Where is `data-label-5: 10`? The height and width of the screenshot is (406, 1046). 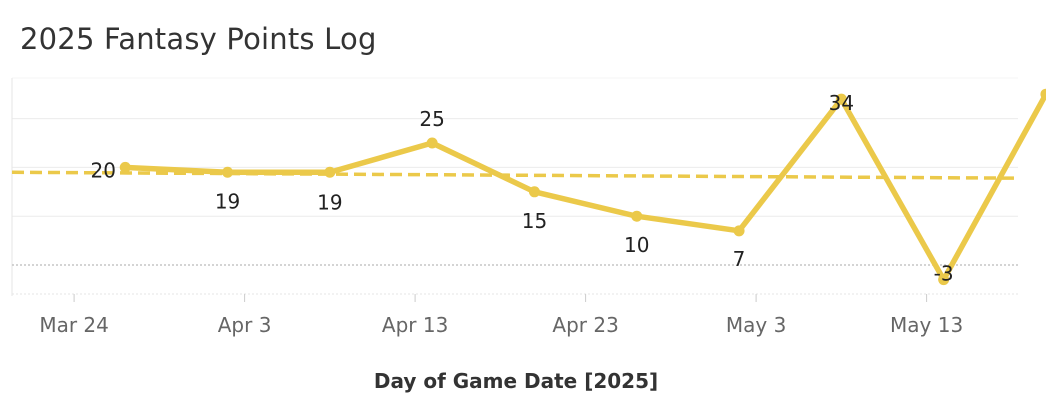 data-label-5: 10 is located at coordinates (636, 245).